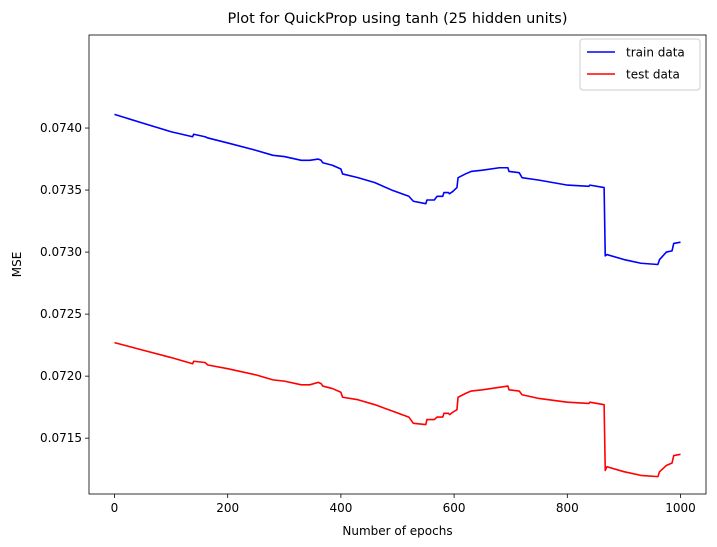 This screenshot has height=547, width=717. I want to click on legend-label-test: test data, so click(653, 75).